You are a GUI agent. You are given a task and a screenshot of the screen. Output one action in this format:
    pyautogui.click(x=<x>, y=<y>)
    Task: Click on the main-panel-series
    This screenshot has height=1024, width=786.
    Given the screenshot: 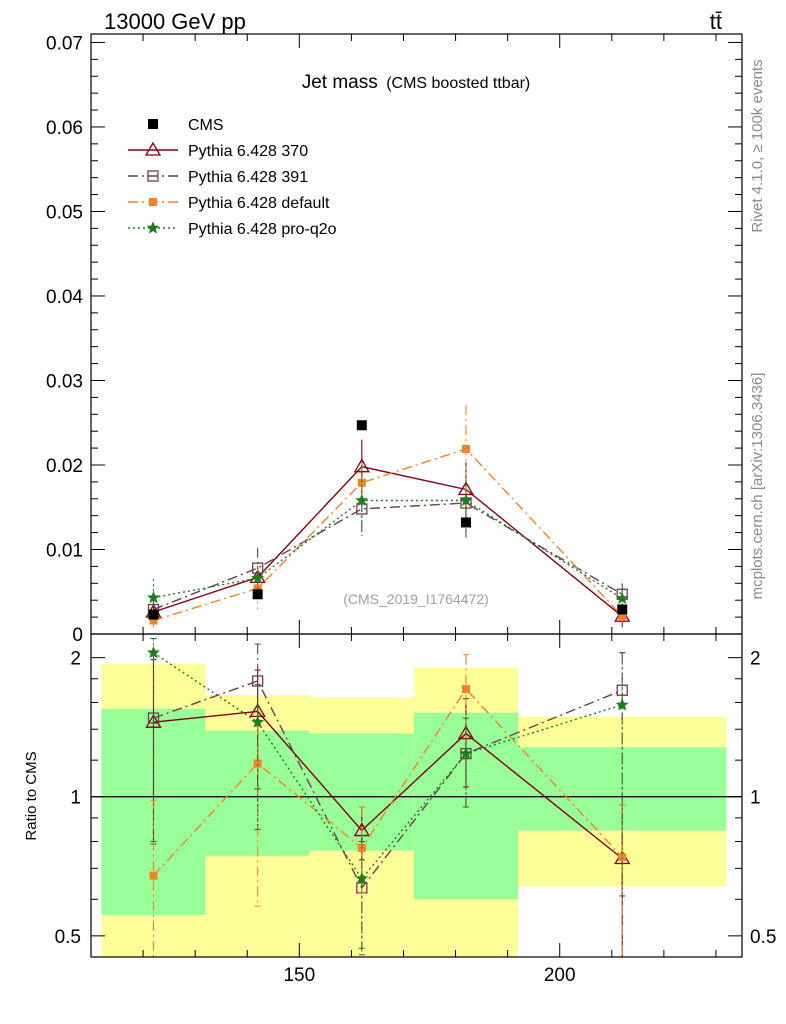 What is the action you would take?
    pyautogui.click(x=388, y=517)
    